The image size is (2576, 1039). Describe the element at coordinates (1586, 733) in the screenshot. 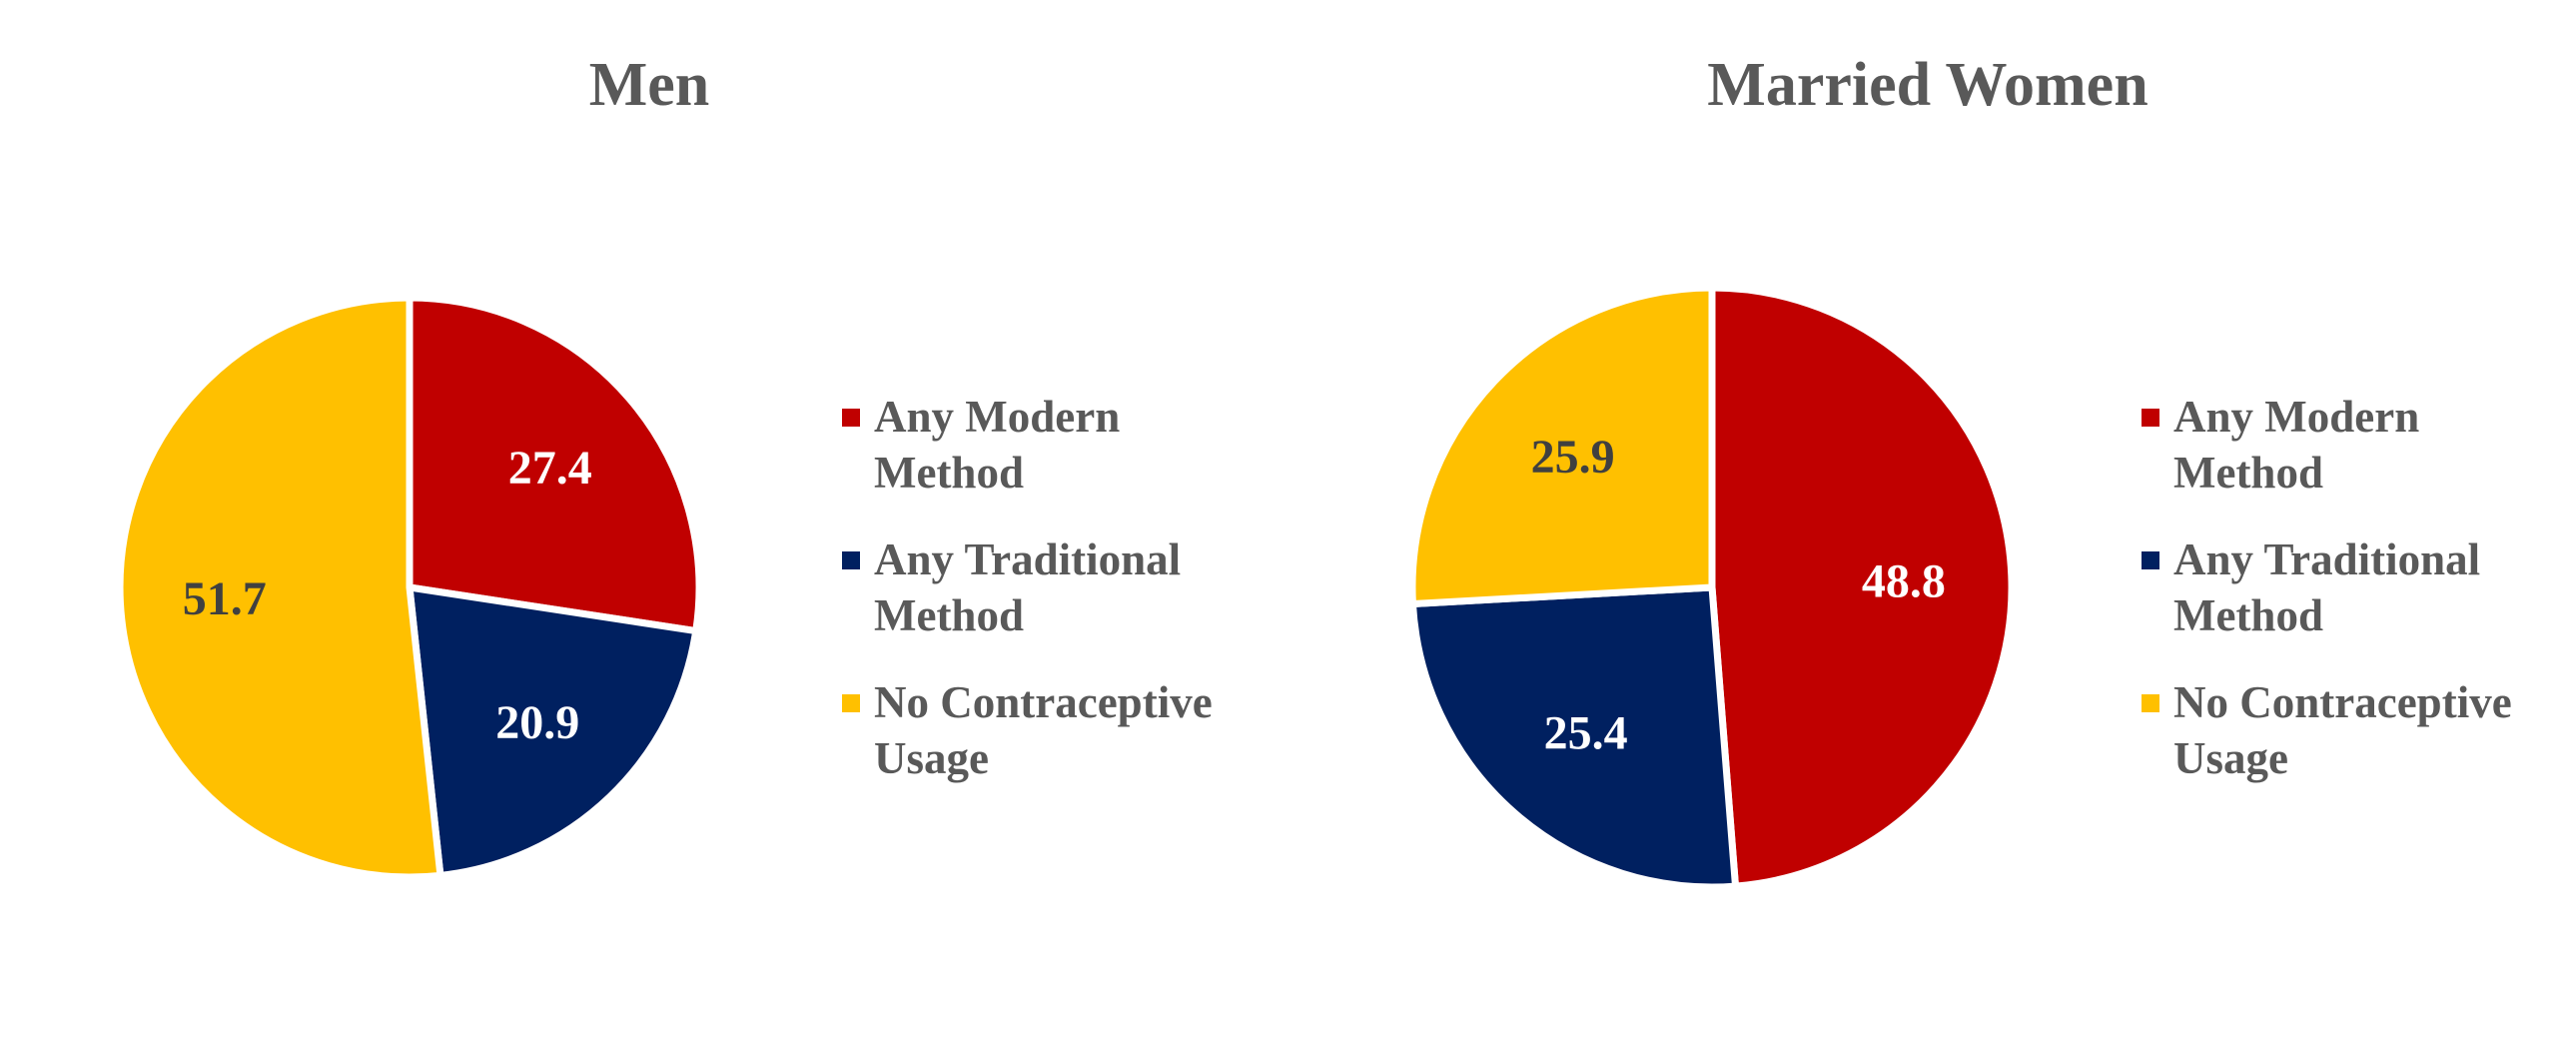

I see `married-women-slice-label-traditional: 25.4` at that location.